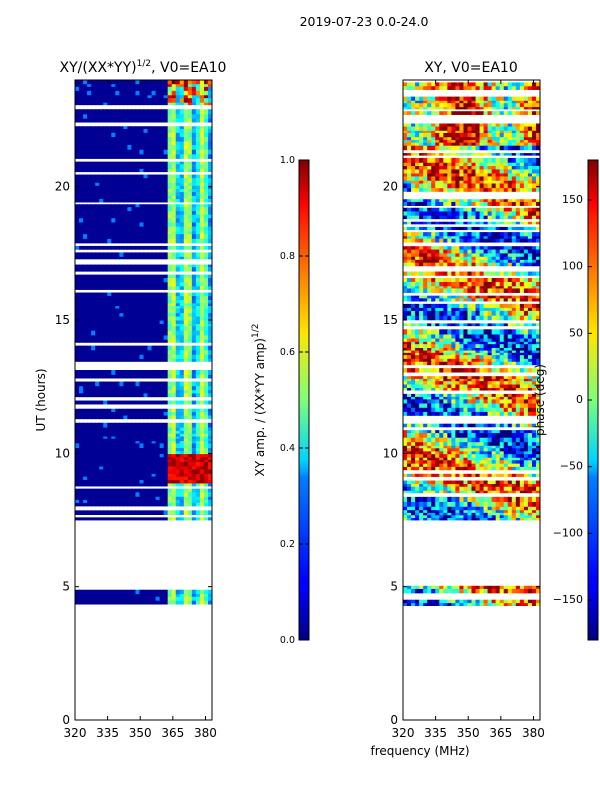 Image resolution: width=600 pixels, height=800 pixels. I want to click on cbar-tick-label: 0.8, so click(287, 256).